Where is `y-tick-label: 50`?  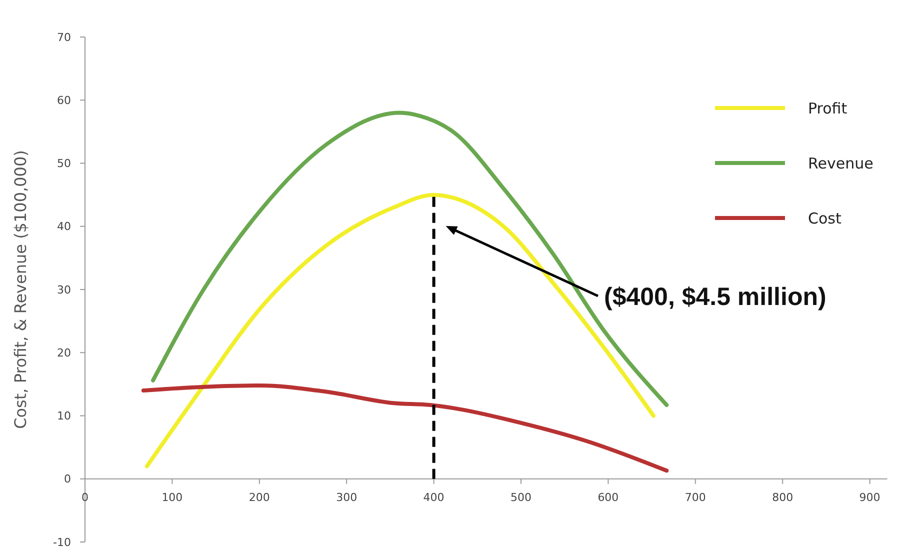 y-tick-label: 50 is located at coordinates (64, 163).